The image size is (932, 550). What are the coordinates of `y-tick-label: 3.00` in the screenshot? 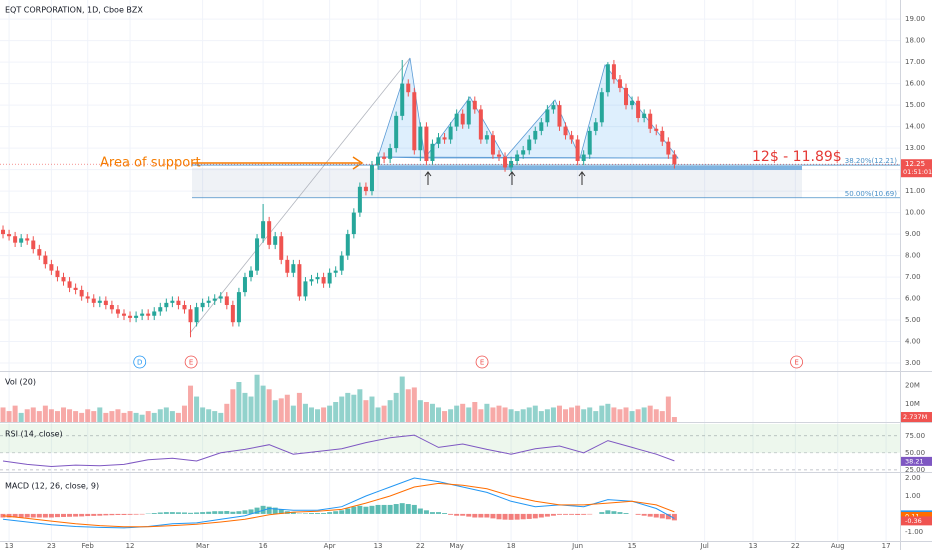 It's located at (913, 363).